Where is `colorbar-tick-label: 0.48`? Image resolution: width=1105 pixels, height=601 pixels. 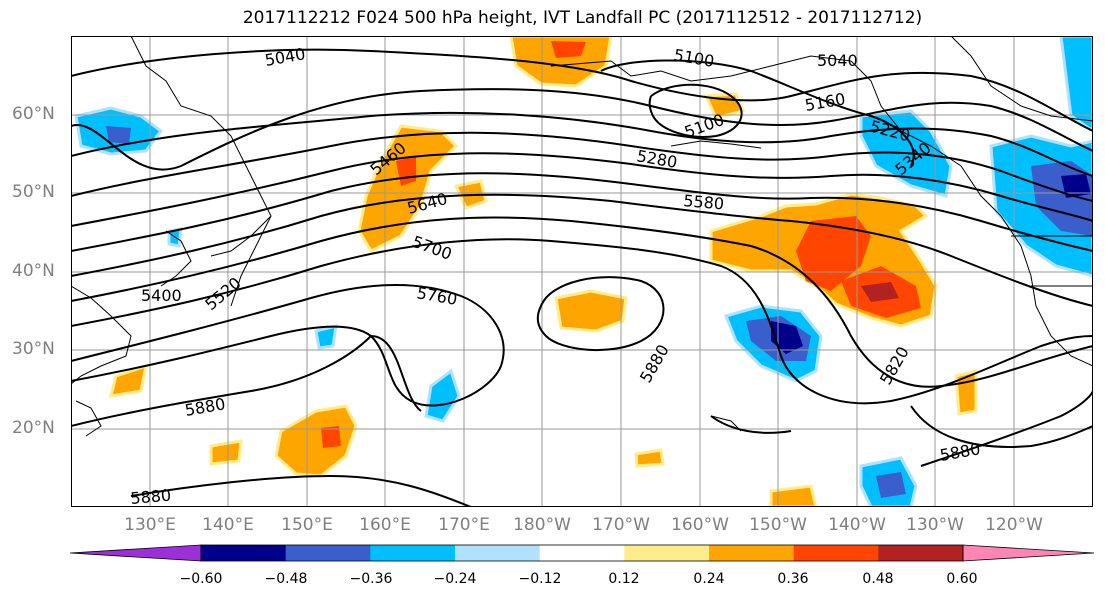 colorbar-tick-label: 0.48 is located at coordinates (878, 579).